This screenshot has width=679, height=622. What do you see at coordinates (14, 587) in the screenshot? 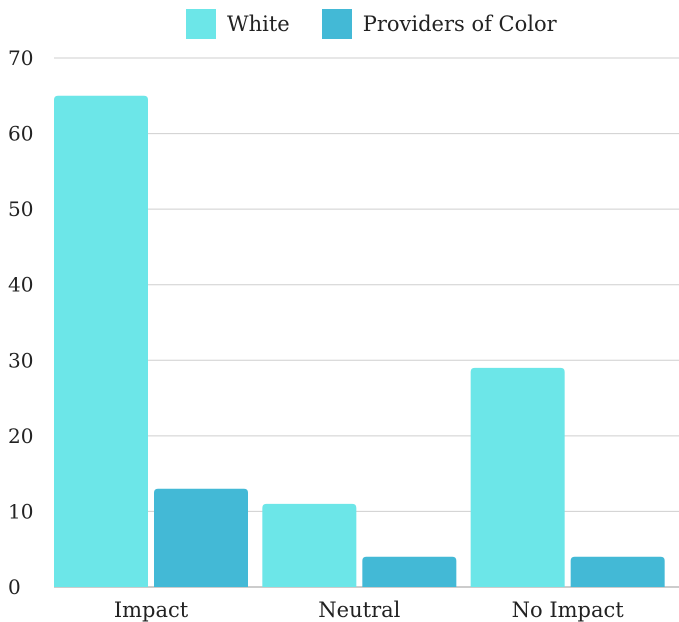
I see `y-tick-label: 0` at bounding box center [14, 587].